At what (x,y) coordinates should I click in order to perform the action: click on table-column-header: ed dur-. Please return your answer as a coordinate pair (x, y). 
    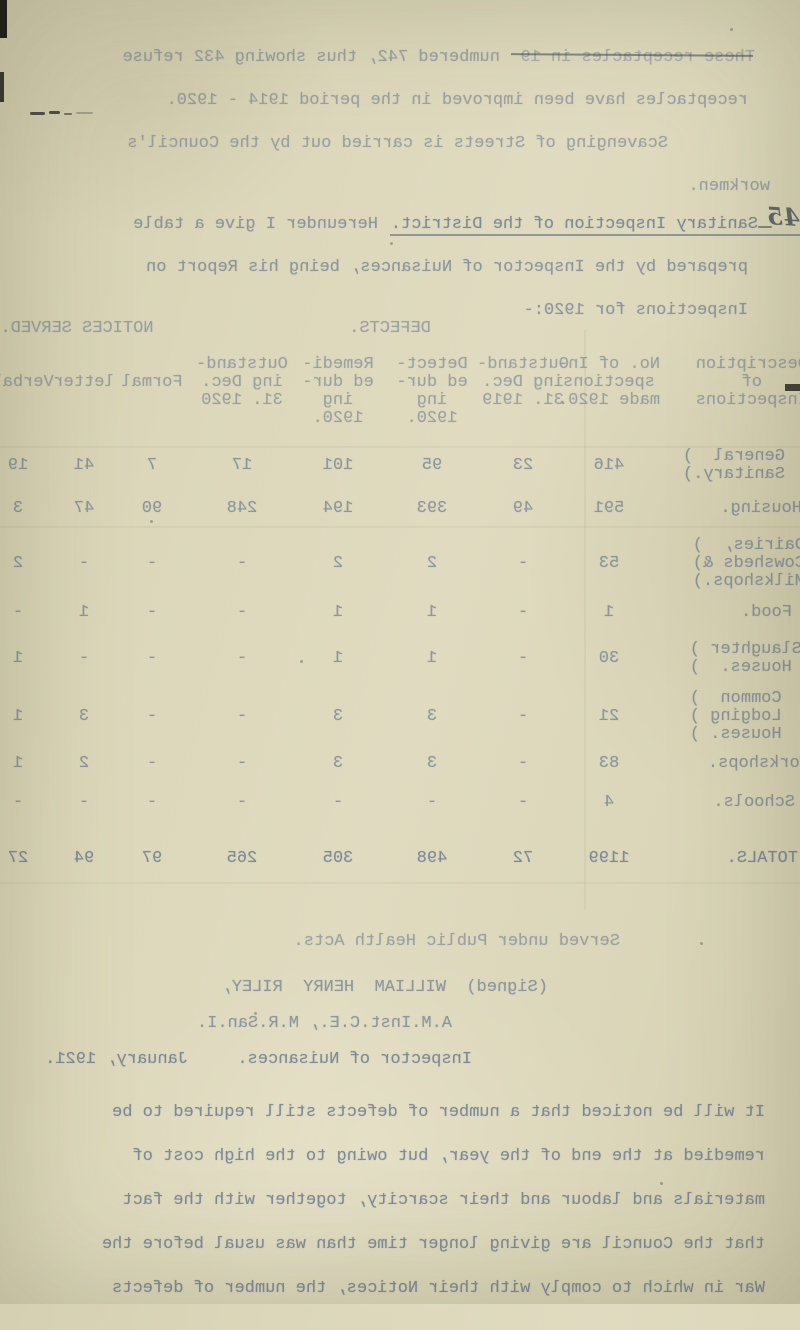
    Looking at the image, I should click on (432, 382).